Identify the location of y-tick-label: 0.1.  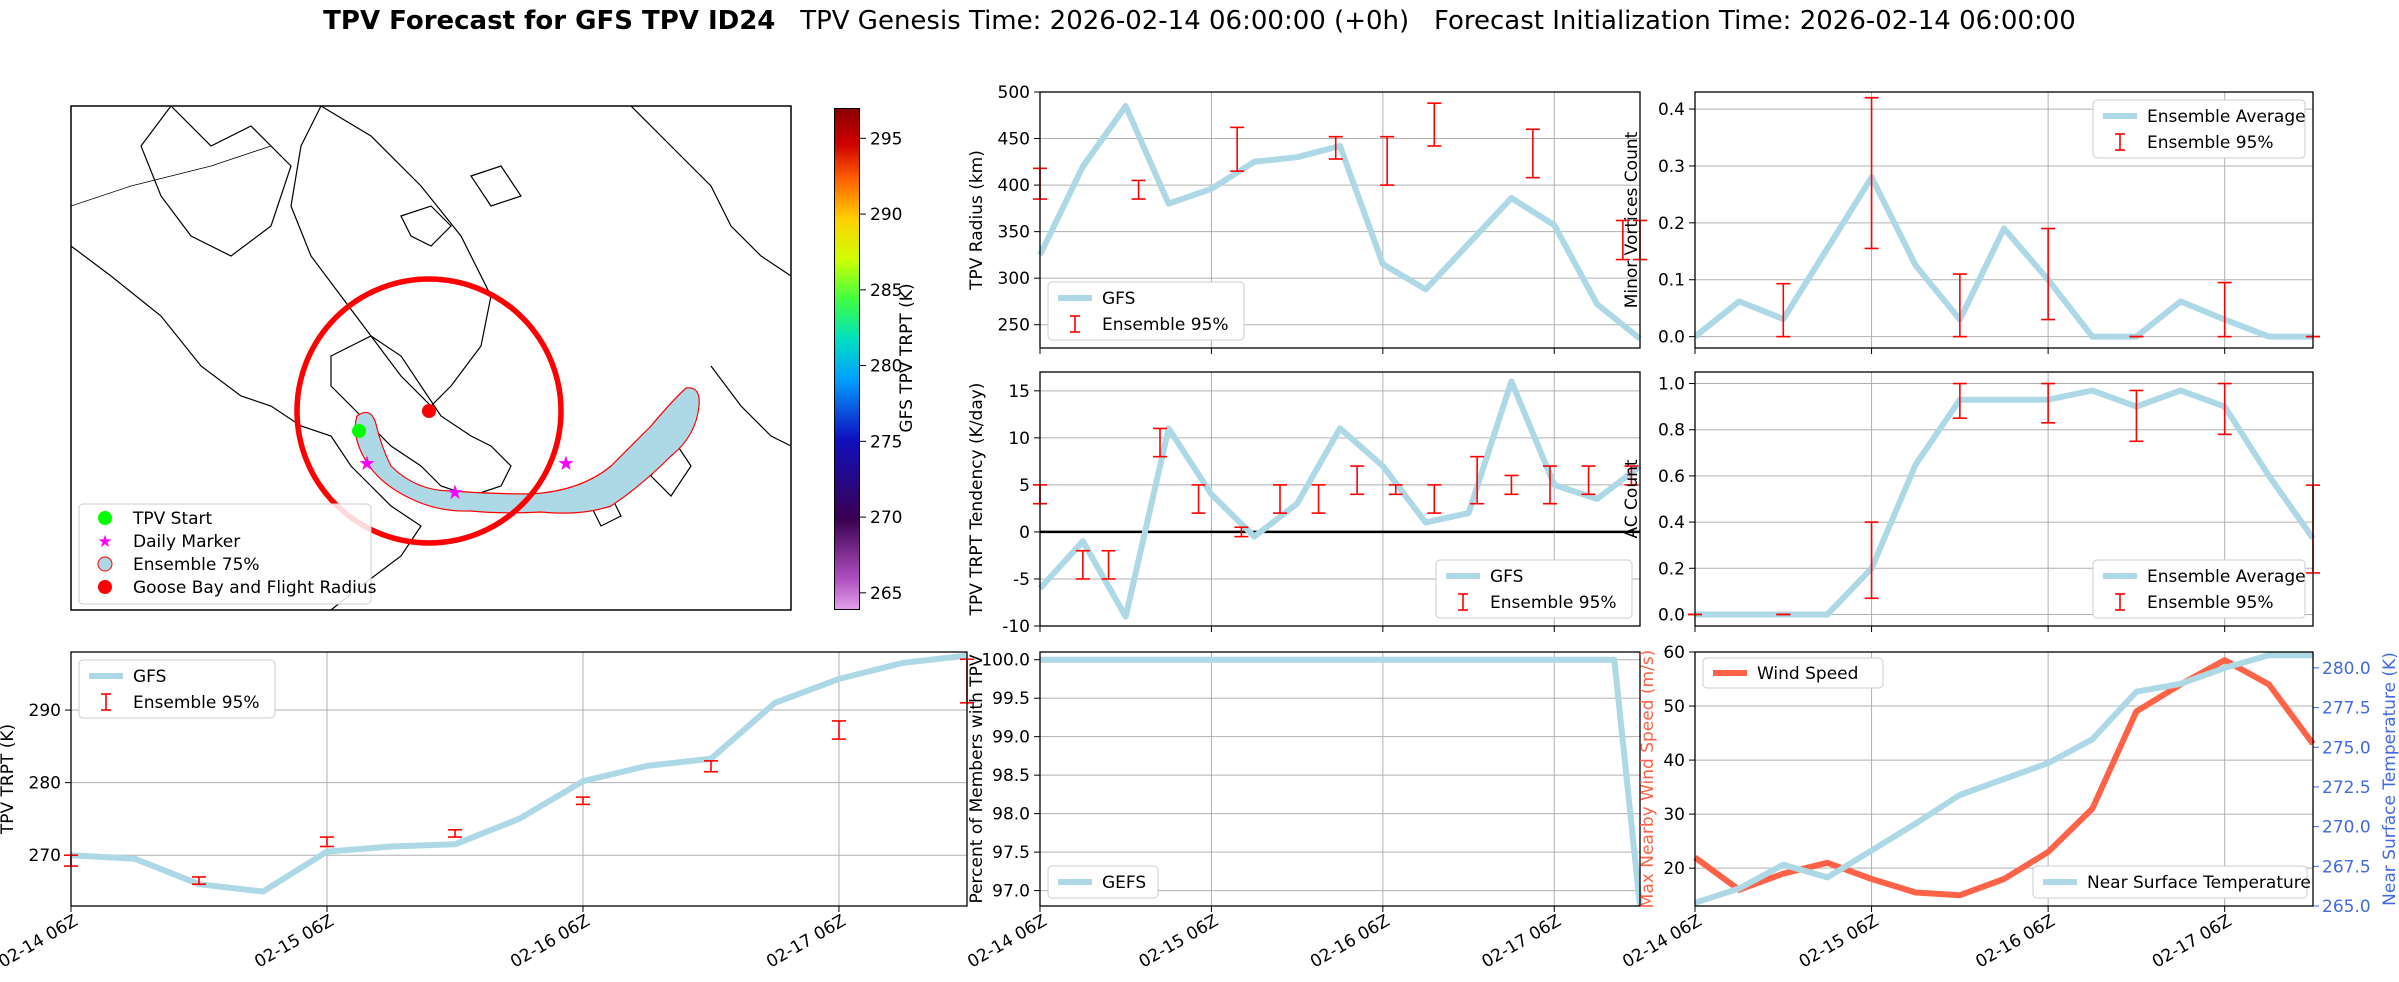
(1671, 281).